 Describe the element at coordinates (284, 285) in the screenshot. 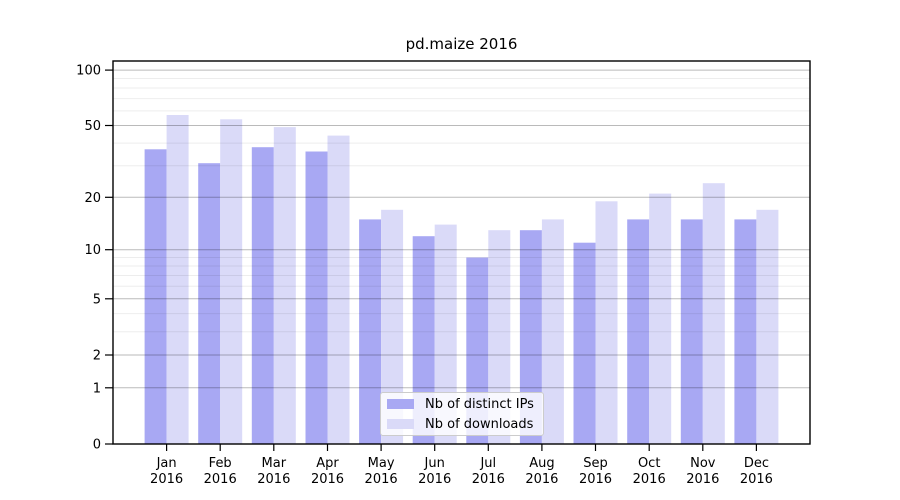

I see `bar-mar-downloads` at that location.